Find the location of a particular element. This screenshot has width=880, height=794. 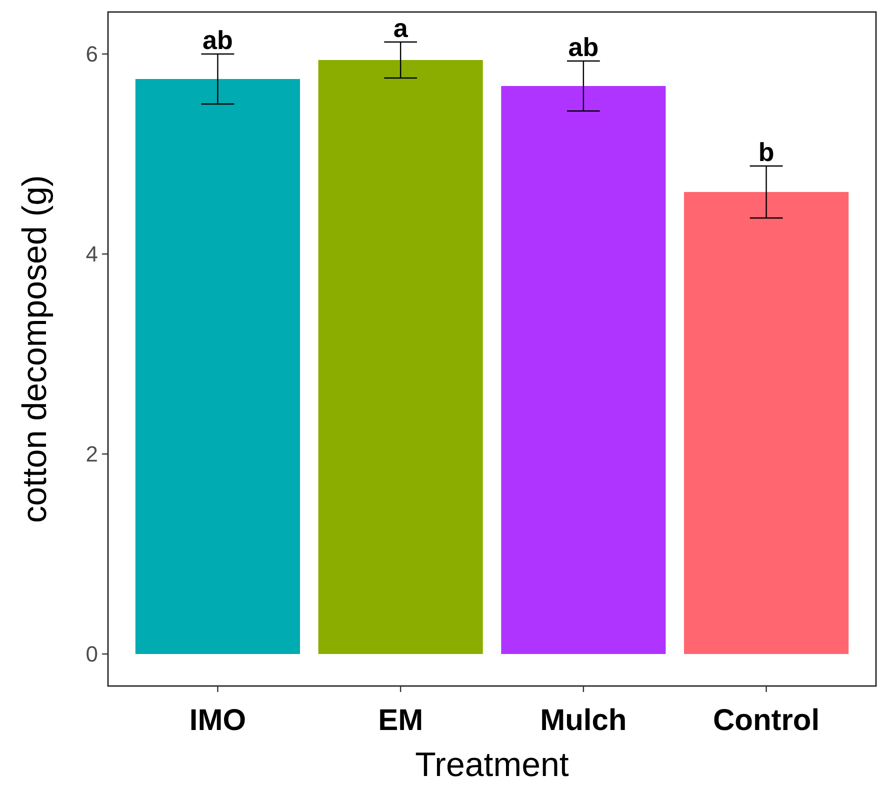

annotation: b is located at coordinates (766, 152).